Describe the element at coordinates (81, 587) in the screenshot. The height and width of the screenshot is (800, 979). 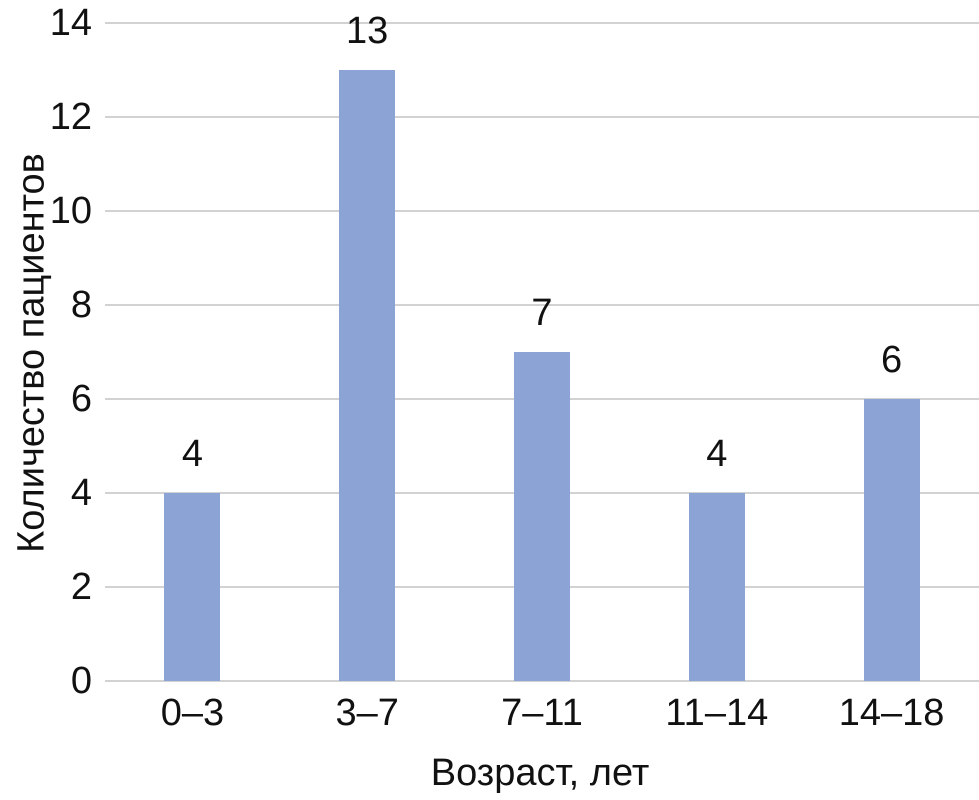
I see `y-tick-label: 2` at that location.